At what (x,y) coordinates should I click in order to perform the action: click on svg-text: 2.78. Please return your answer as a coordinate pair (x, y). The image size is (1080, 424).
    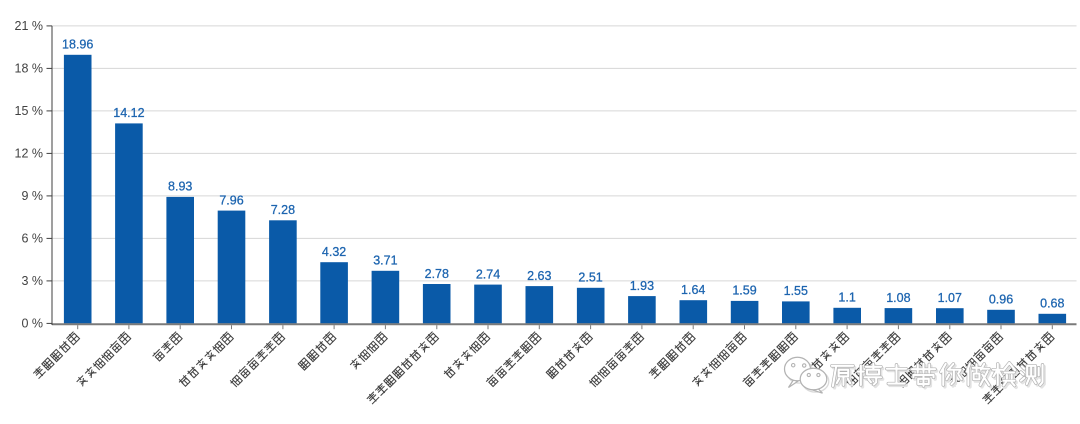
    Looking at the image, I should click on (437, 274).